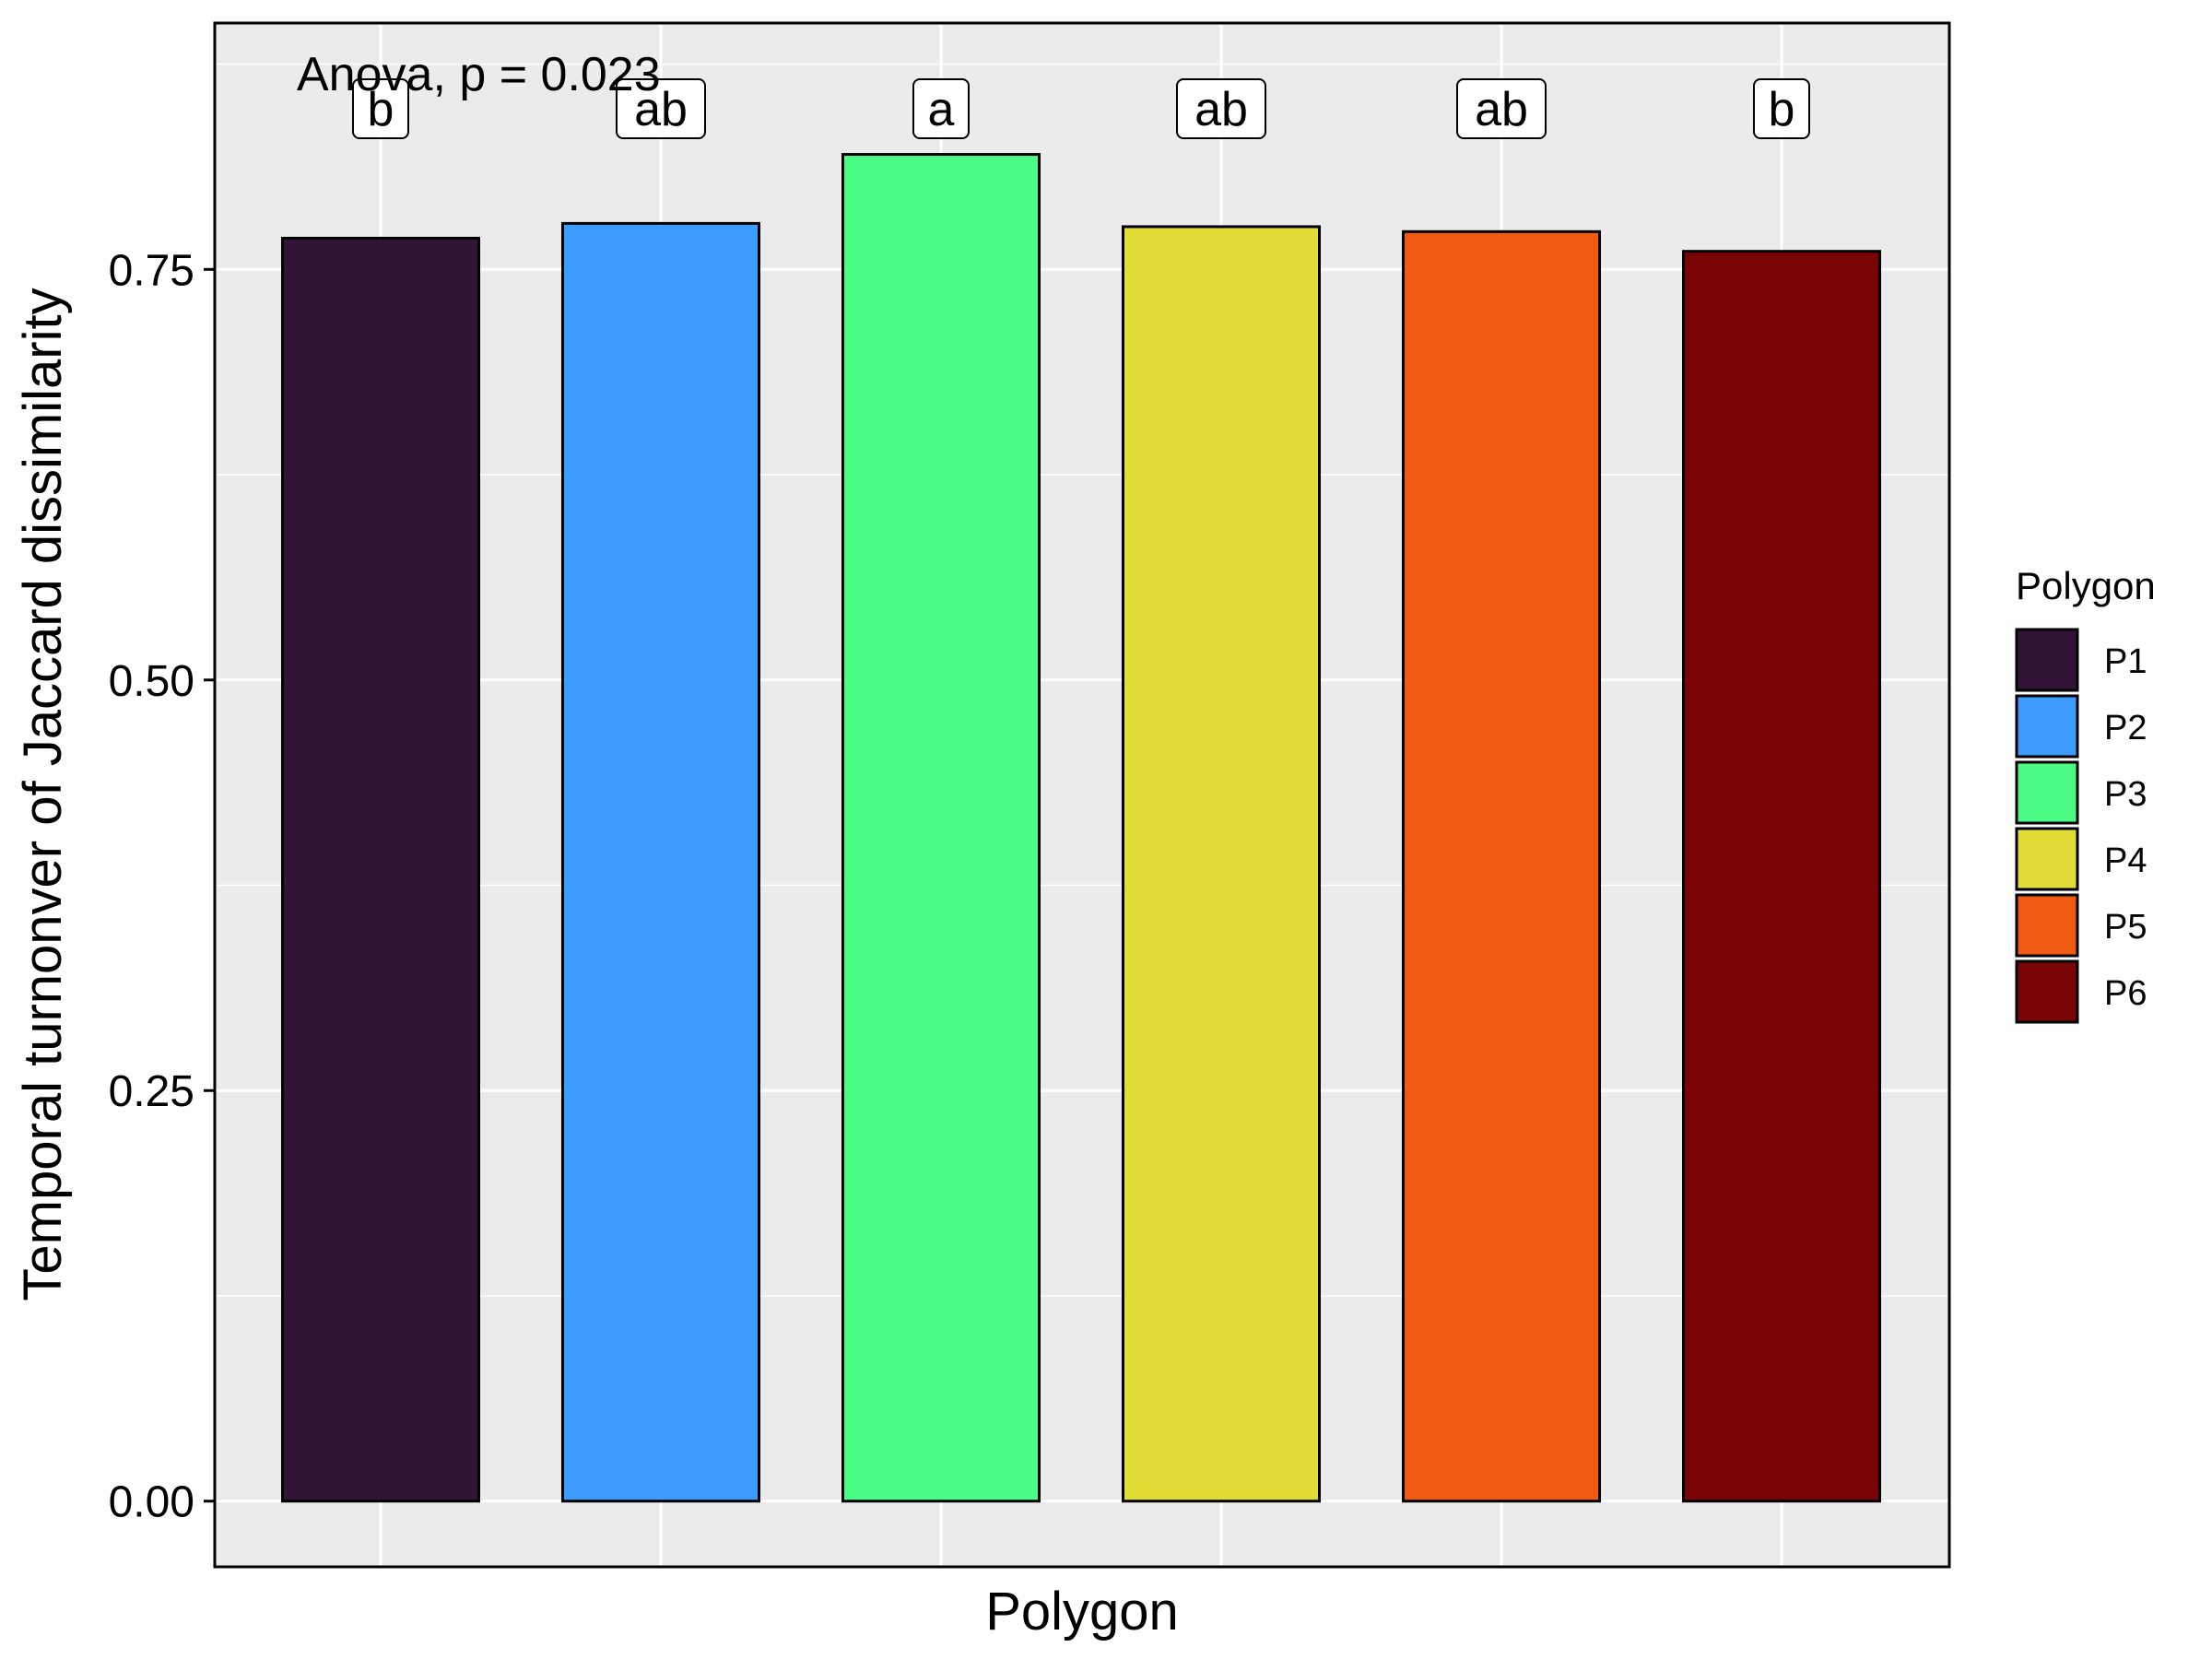 The width and height of the screenshot is (2212, 1659). Describe the element at coordinates (2081, 792) in the screenshot. I see `legend-item-p3: P3` at that location.